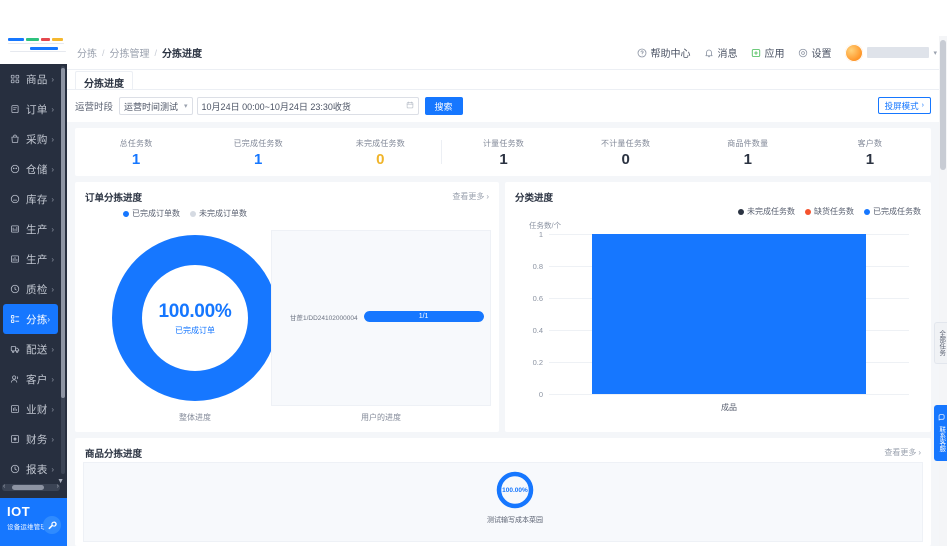  What do you see at coordinates (537, 298) in the screenshot?
I see `y-axis-tick: 0.6` at bounding box center [537, 298].